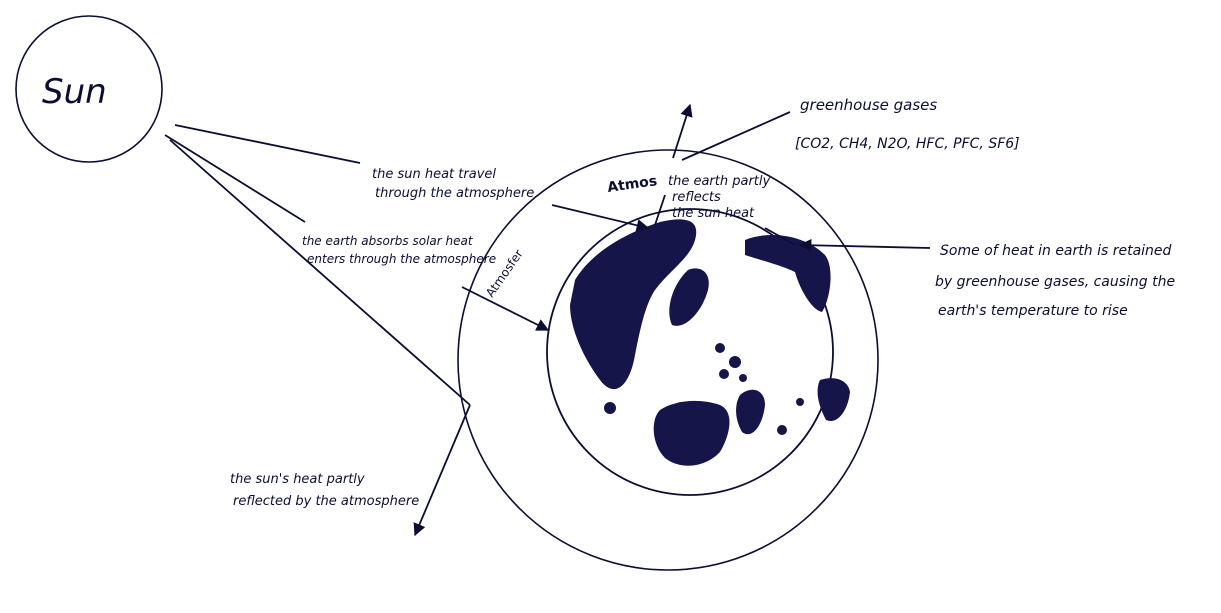 The height and width of the screenshot is (613, 1221). I want to click on ray-lower, so click(320, 272).